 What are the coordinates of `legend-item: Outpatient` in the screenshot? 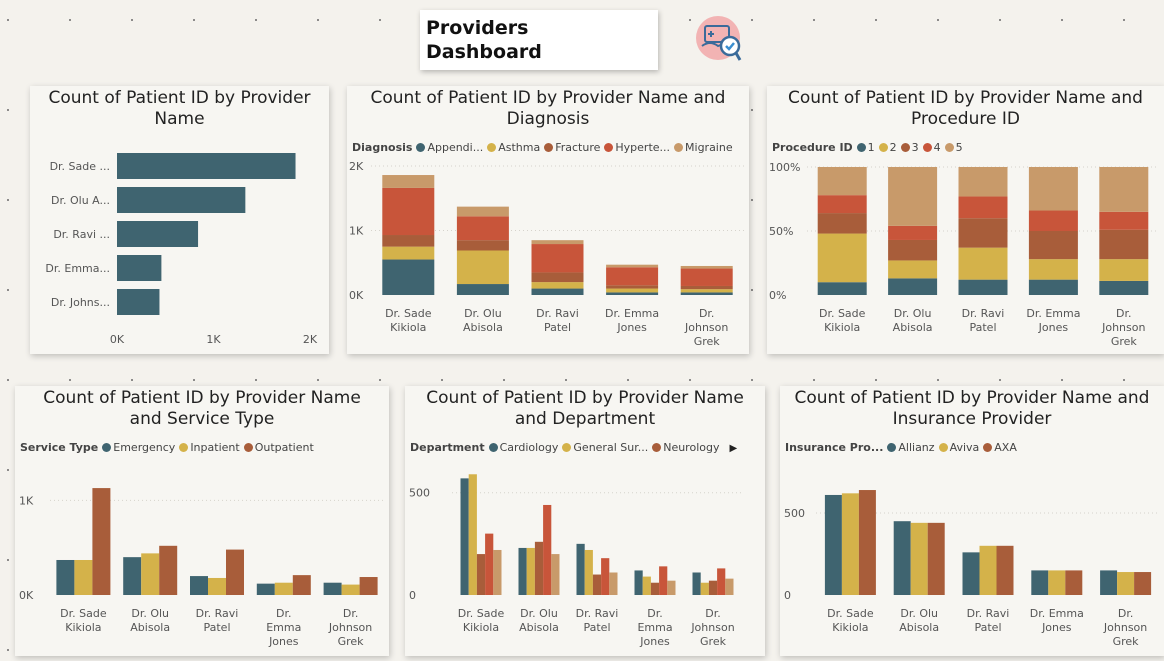 It's located at (278, 447).